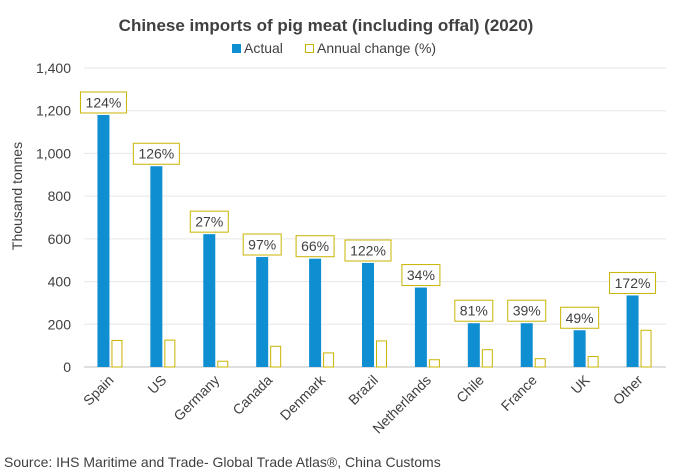  I want to click on annual-change-label: 122%, so click(368, 250).